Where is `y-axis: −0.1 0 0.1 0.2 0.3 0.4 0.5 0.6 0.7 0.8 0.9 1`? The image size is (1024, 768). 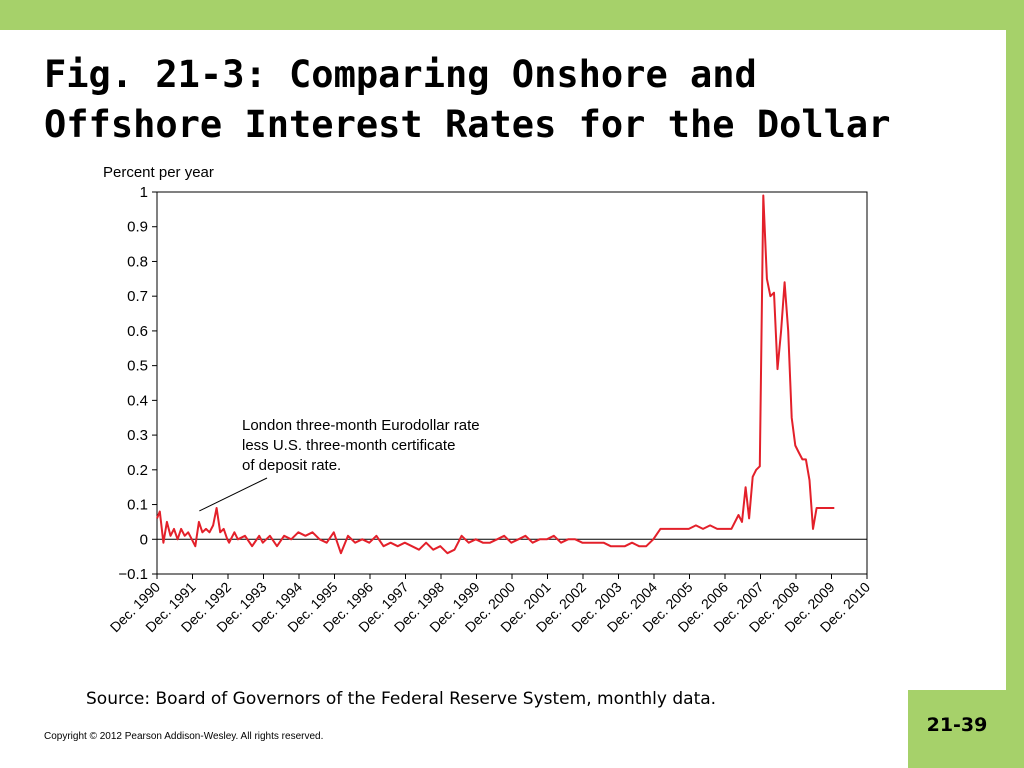 y-axis: −0.1 0 0.1 0.2 0.3 0.4 0.5 0.6 0.7 0.8 0.9 1 is located at coordinates (137, 383).